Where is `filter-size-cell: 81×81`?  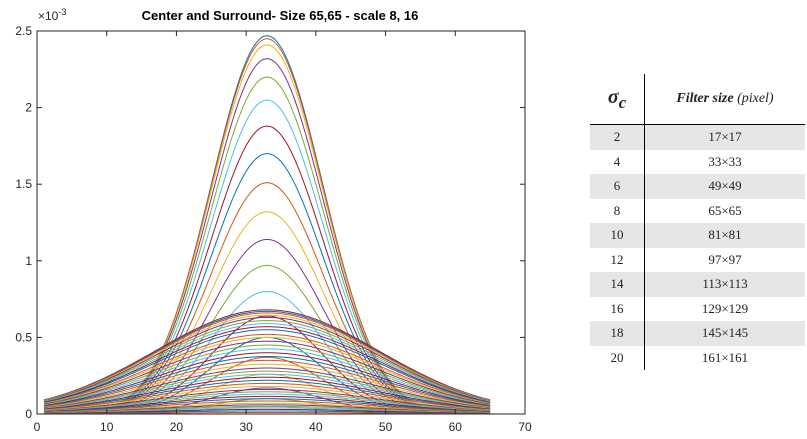 filter-size-cell: 81×81 is located at coordinates (724, 235).